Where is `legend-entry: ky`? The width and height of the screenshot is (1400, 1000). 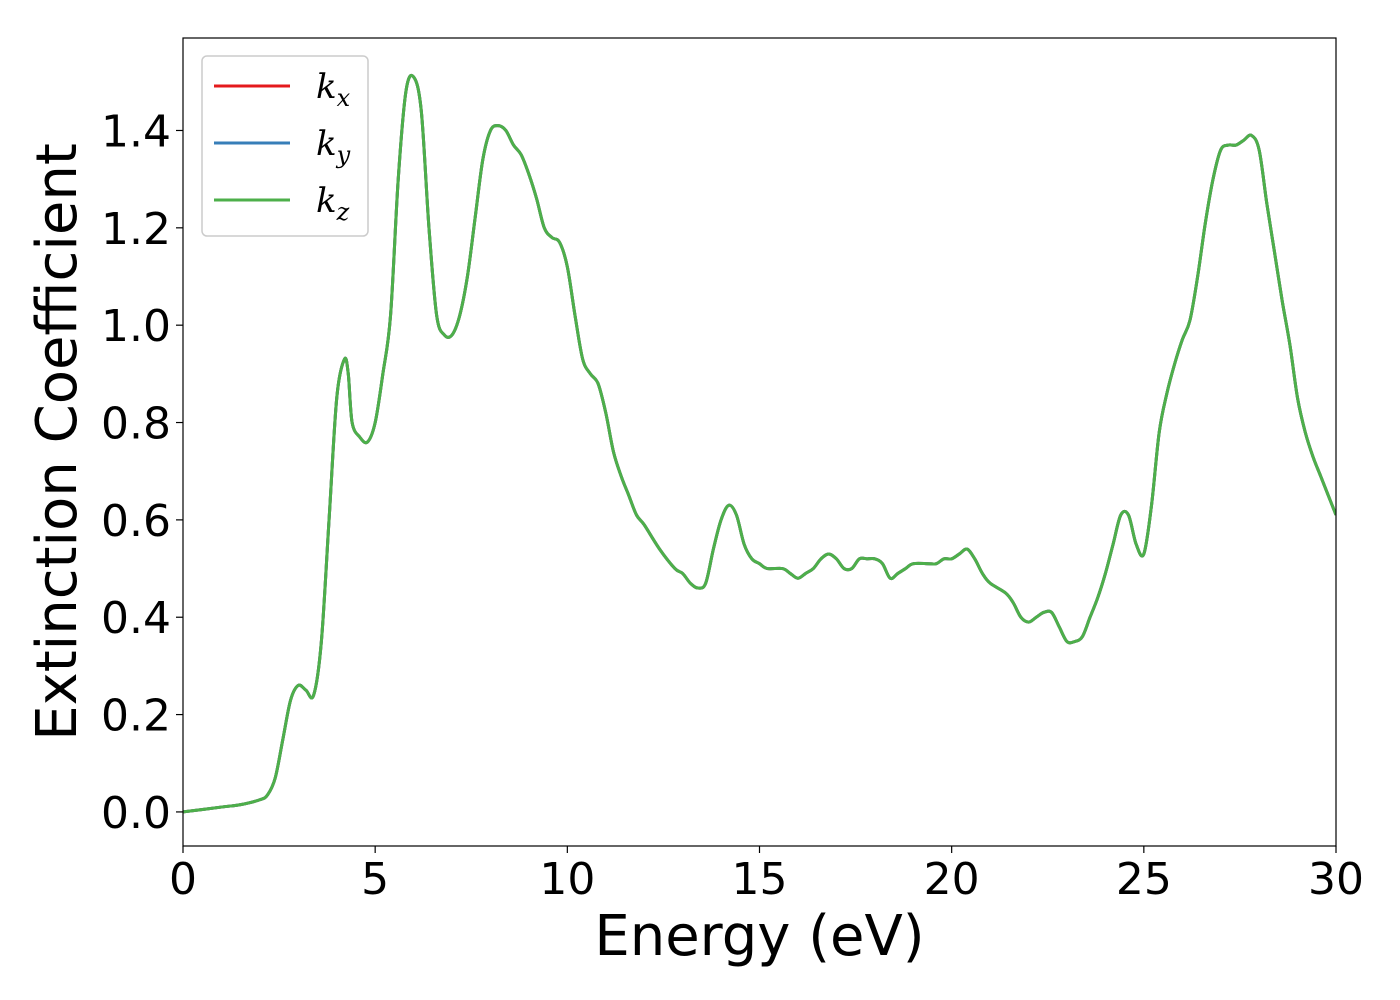
legend-entry: ky is located at coordinates (333, 146).